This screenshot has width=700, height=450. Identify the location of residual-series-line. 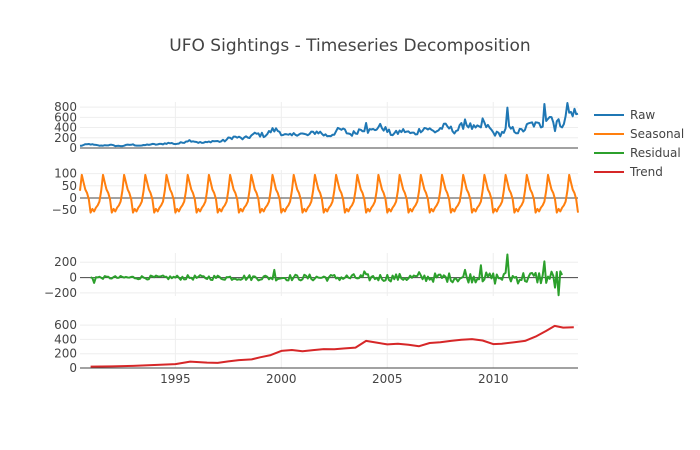
(326, 275).